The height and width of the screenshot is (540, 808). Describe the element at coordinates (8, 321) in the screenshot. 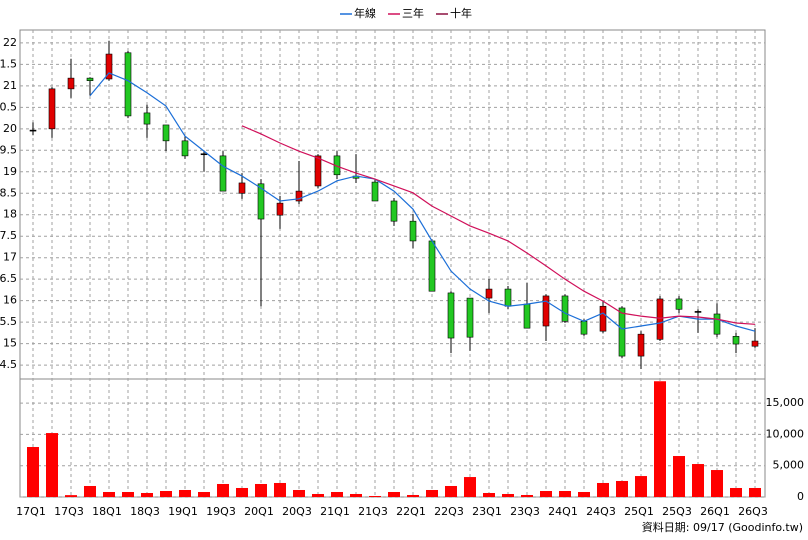

I see `y-tick-label: 5.5` at that location.